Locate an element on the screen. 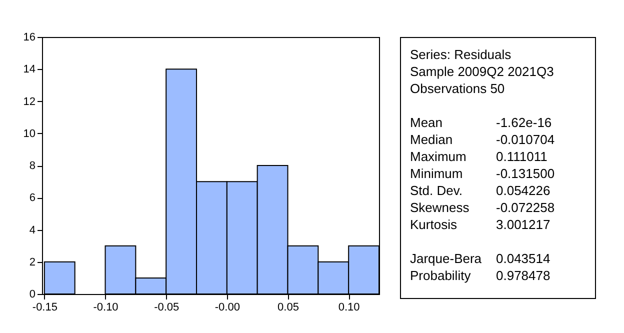 Image resolution: width=624 pixels, height=333 pixels. y-tick-label: 8 is located at coordinates (32, 166).